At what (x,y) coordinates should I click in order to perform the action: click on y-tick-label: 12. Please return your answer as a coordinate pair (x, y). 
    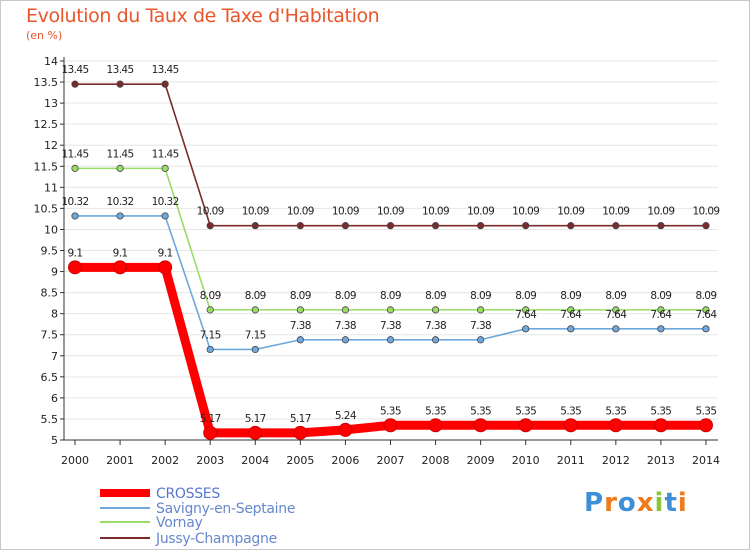
    Looking at the image, I should click on (51, 145).